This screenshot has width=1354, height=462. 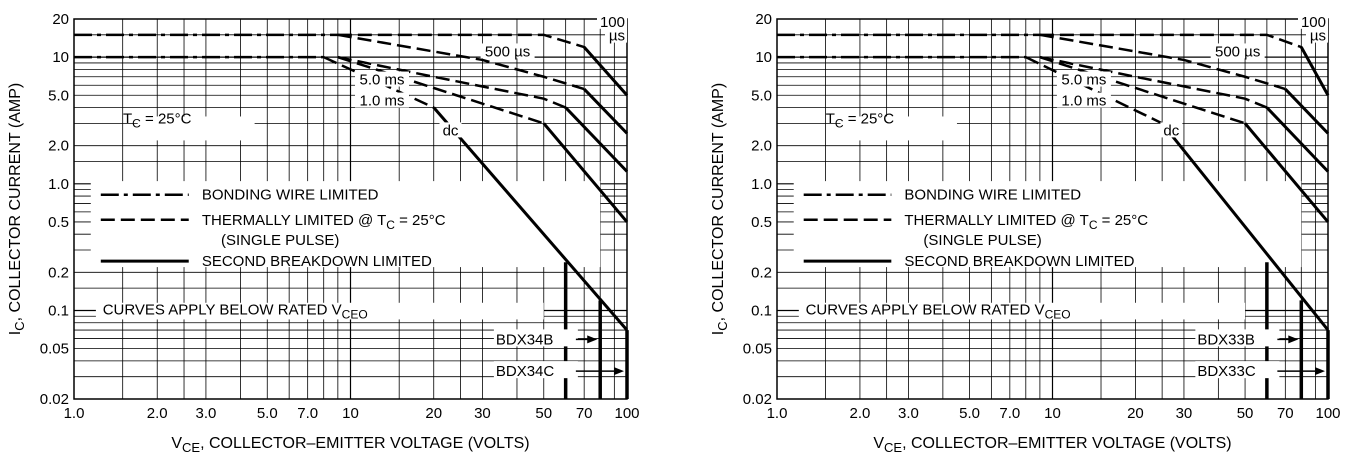 I want to click on curve-500-s-dash, so click(x=1162, y=62).